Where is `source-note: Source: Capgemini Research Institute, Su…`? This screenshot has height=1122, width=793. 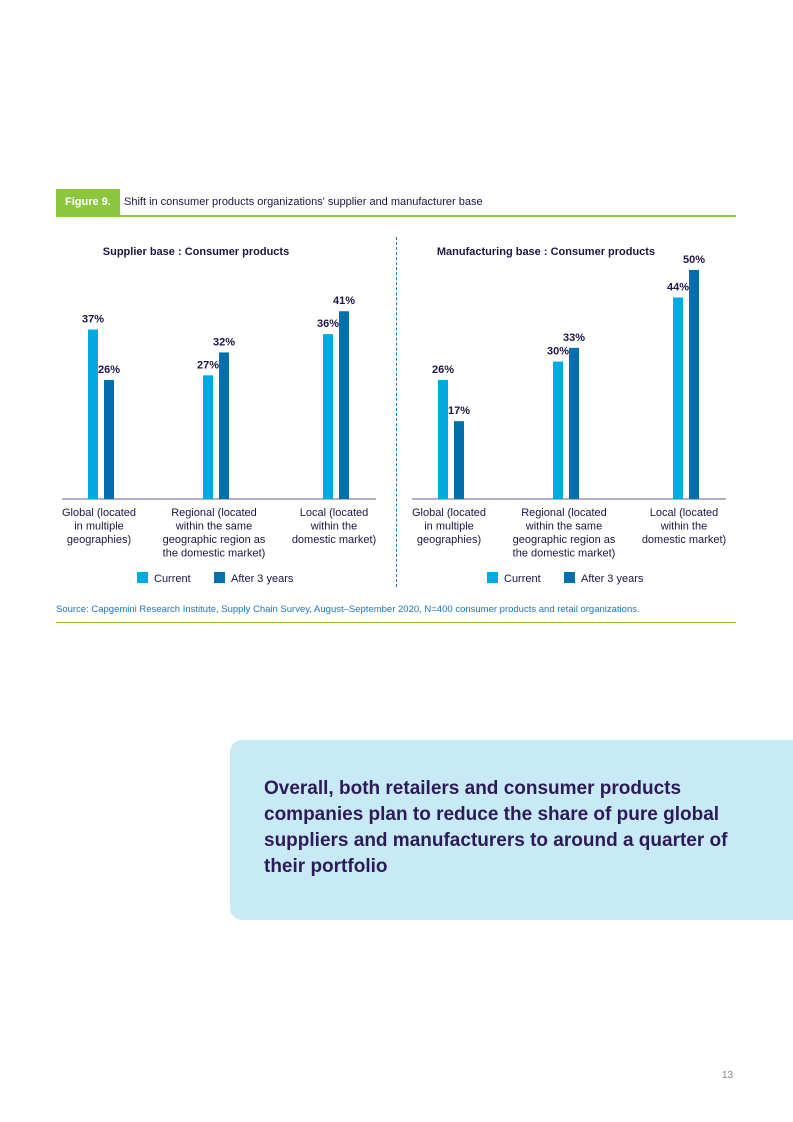
source-note: Source: Capgemini Research Institute, Su… is located at coordinates (396, 613).